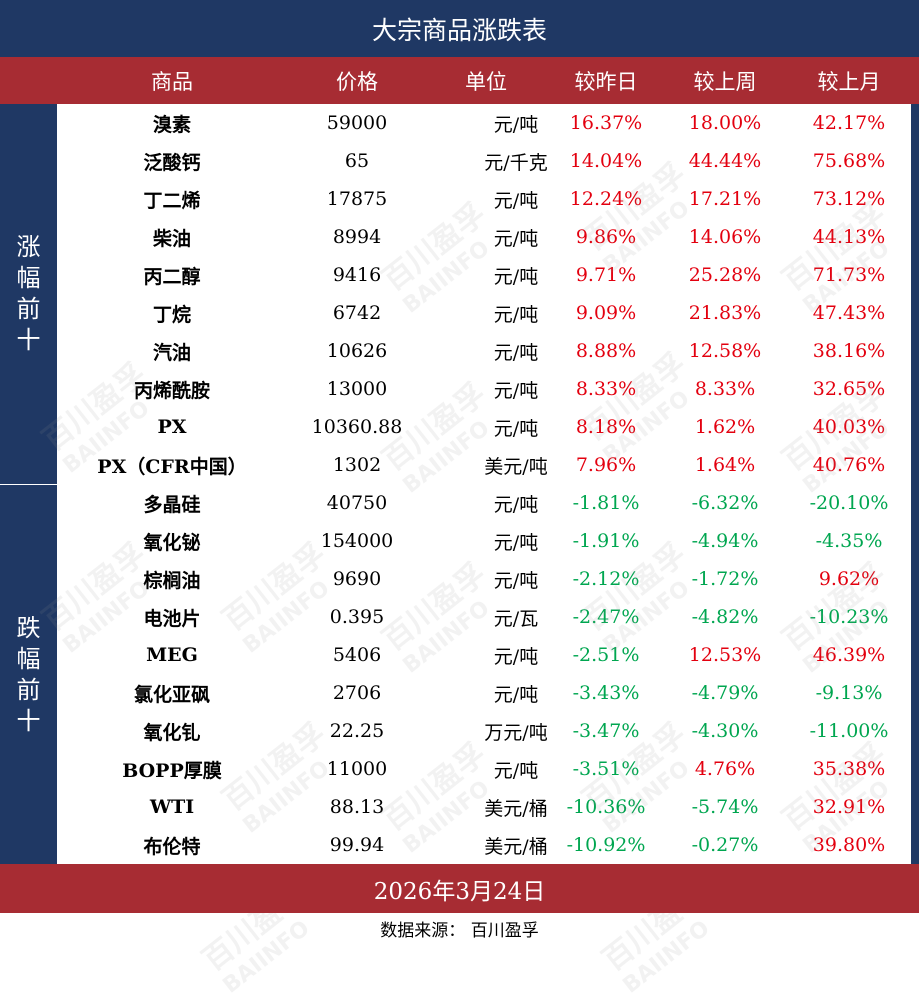 This screenshot has height=999, width=919. Describe the element at coordinates (606, 807) in the screenshot. I see `change-vs-yesterday: -10.36%` at that location.